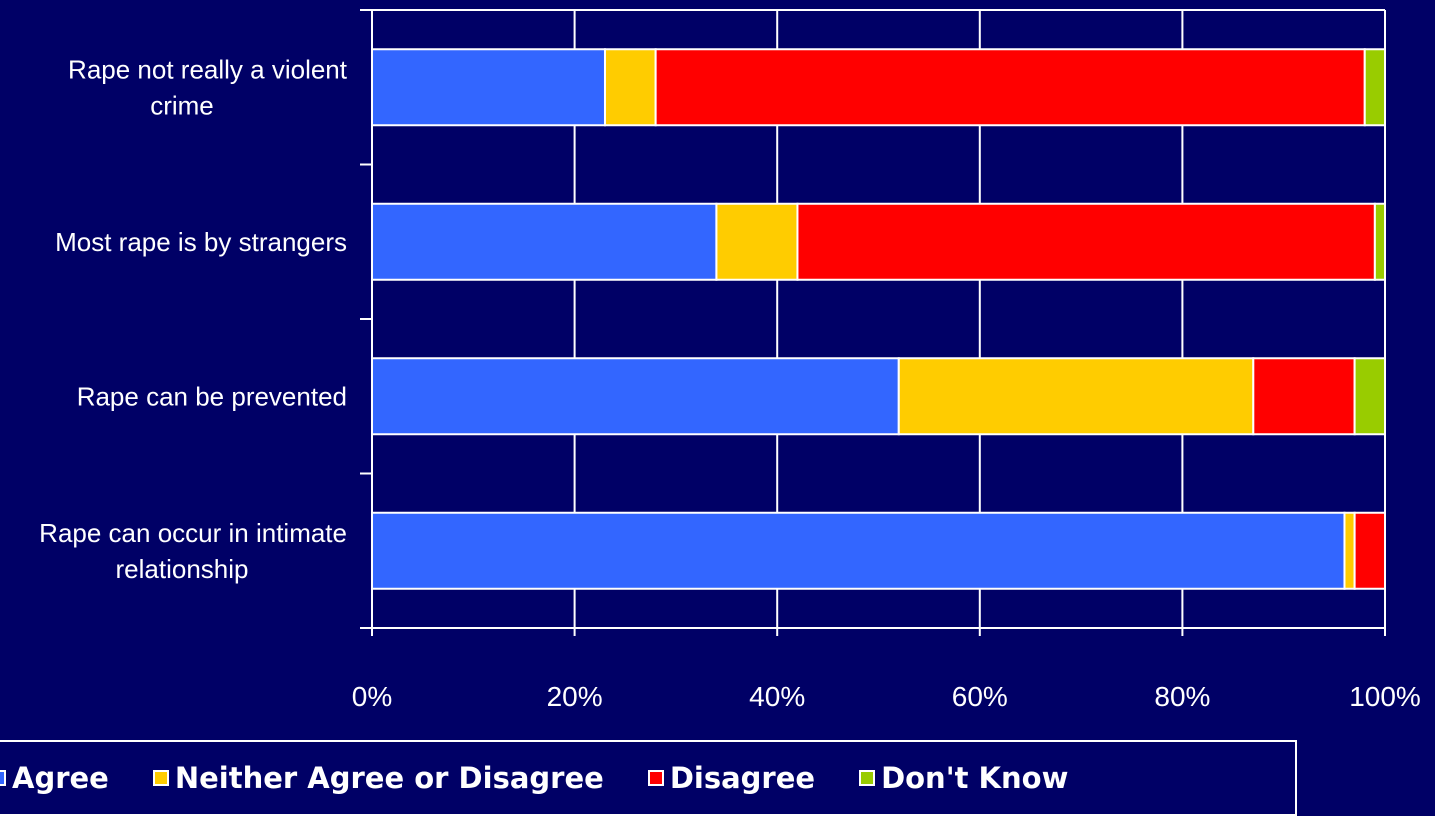 The width and height of the screenshot is (1435, 816). What do you see at coordinates (1182, 696) in the screenshot?
I see `x-tick-label: 80%` at bounding box center [1182, 696].